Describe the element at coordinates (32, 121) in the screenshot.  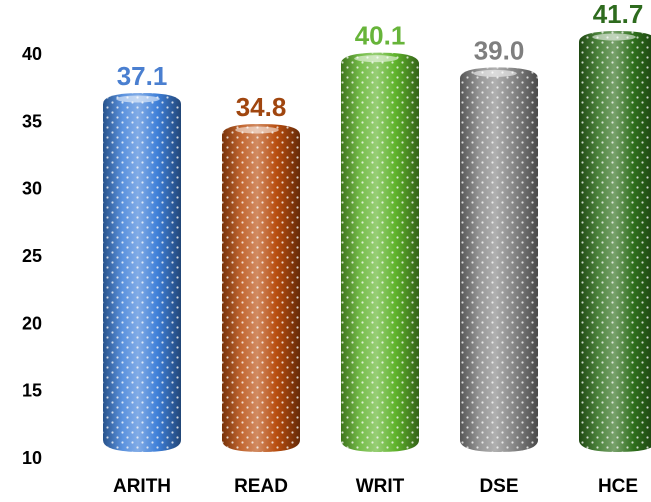
I see `y-tick-label: 35` at that location.